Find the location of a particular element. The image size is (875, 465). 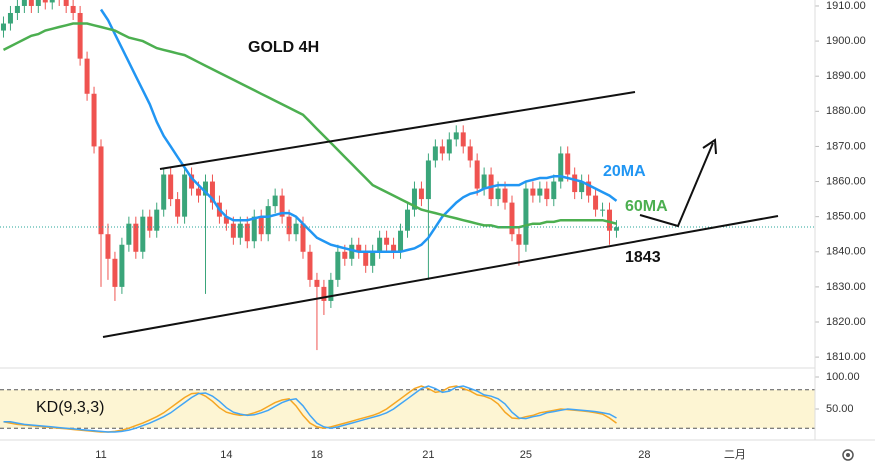

y-tick-label: 1850.00 is located at coordinates (846, 217).